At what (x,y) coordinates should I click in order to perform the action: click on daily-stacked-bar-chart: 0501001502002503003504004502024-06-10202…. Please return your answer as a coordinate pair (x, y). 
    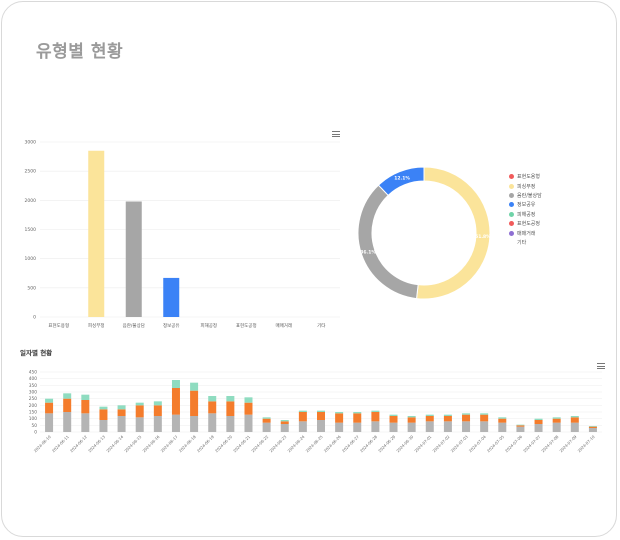
    Looking at the image, I should click on (315, 412).